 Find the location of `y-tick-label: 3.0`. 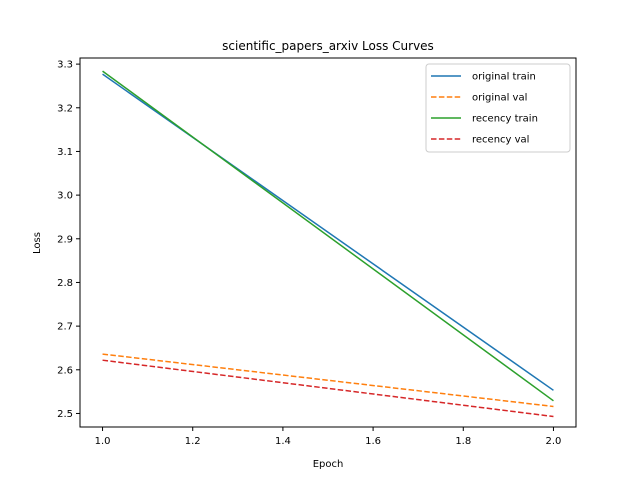

y-tick-label: 3.0 is located at coordinates (65, 196).